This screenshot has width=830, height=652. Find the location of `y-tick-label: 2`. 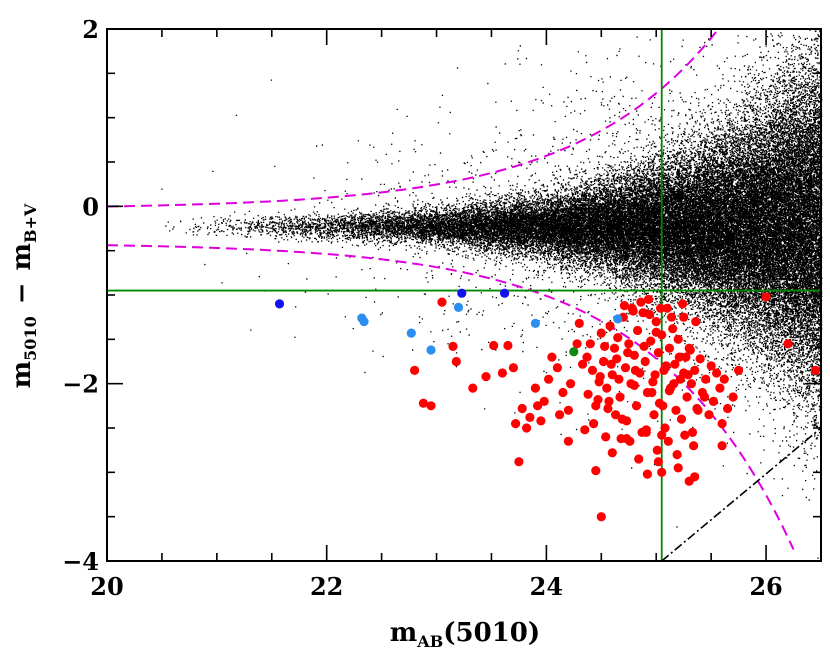

y-tick-label: 2 is located at coordinates (90, 29).